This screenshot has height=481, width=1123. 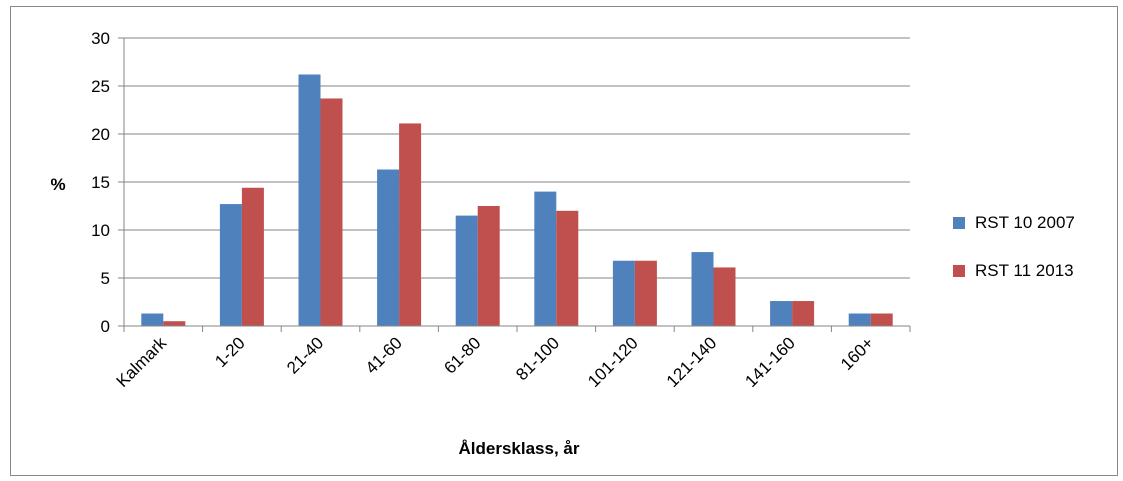 I want to click on x-tick-label-2: 21-40, so click(x=305, y=355).